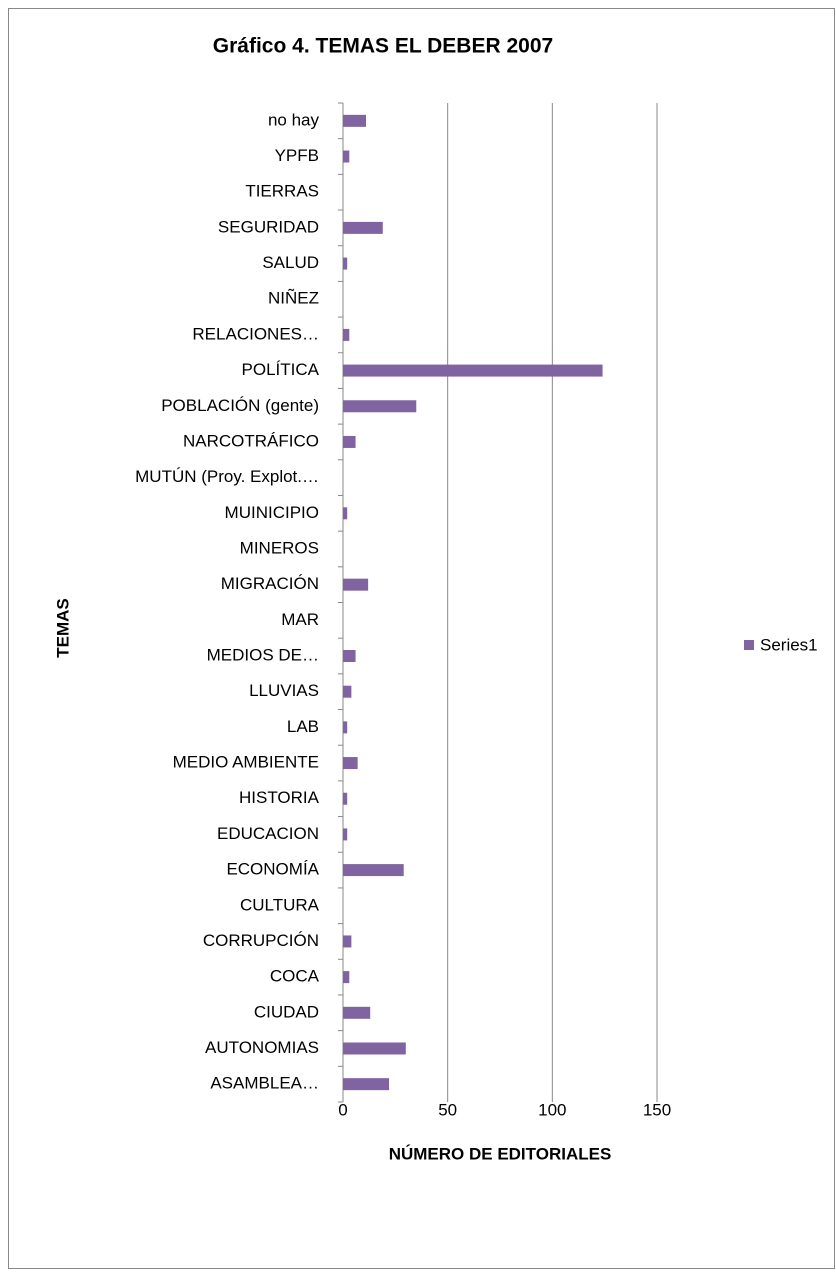 The height and width of the screenshot is (1274, 836). What do you see at coordinates (300, 619) in the screenshot?
I see `y-tick-label: MAR` at bounding box center [300, 619].